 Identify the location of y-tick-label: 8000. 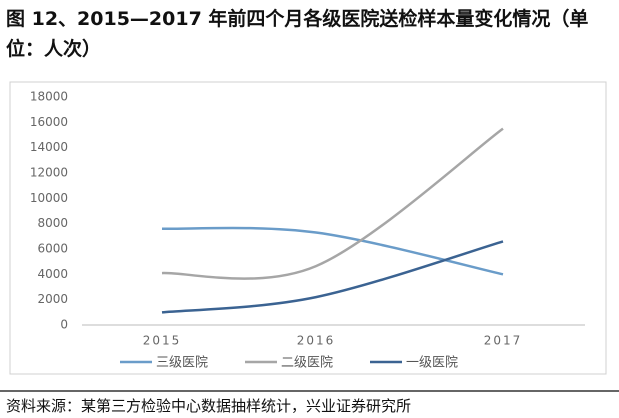
(52, 223).